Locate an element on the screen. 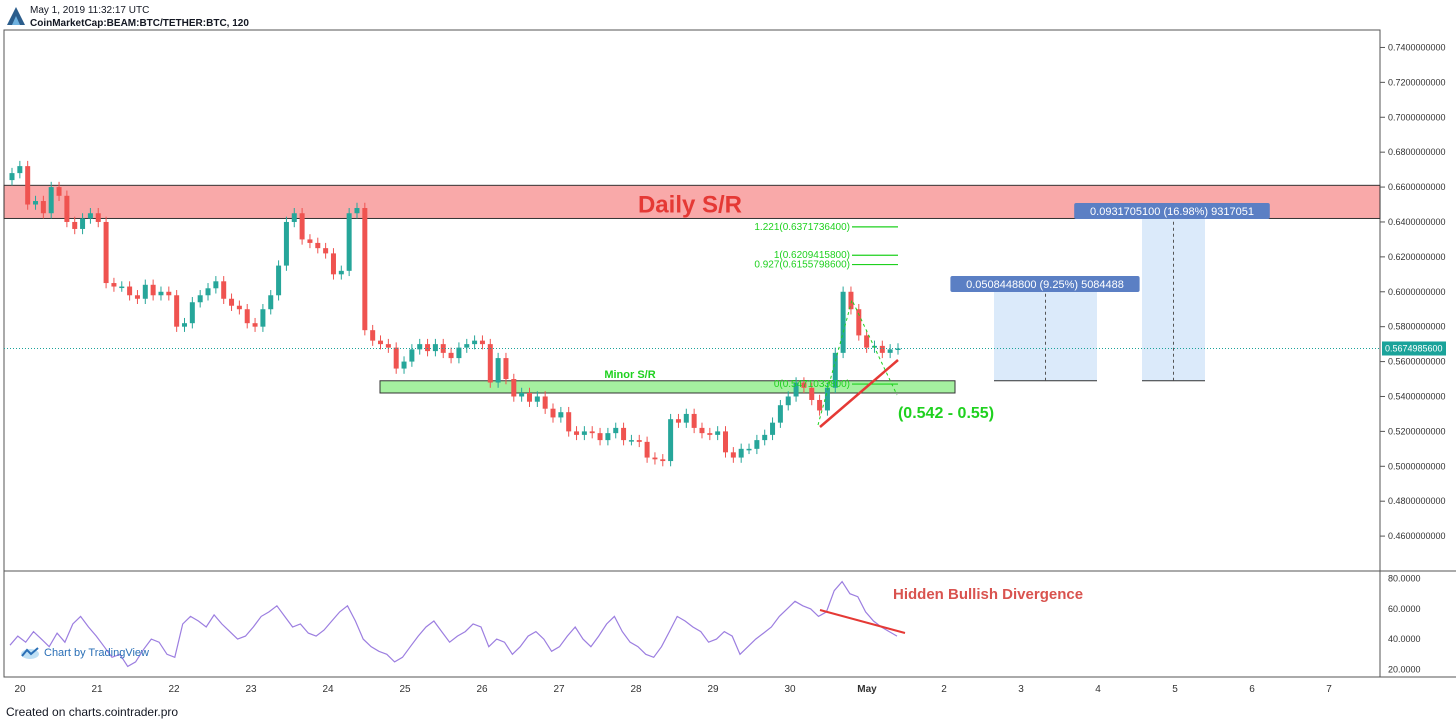  time-tick-label: 22 is located at coordinates (174, 689).